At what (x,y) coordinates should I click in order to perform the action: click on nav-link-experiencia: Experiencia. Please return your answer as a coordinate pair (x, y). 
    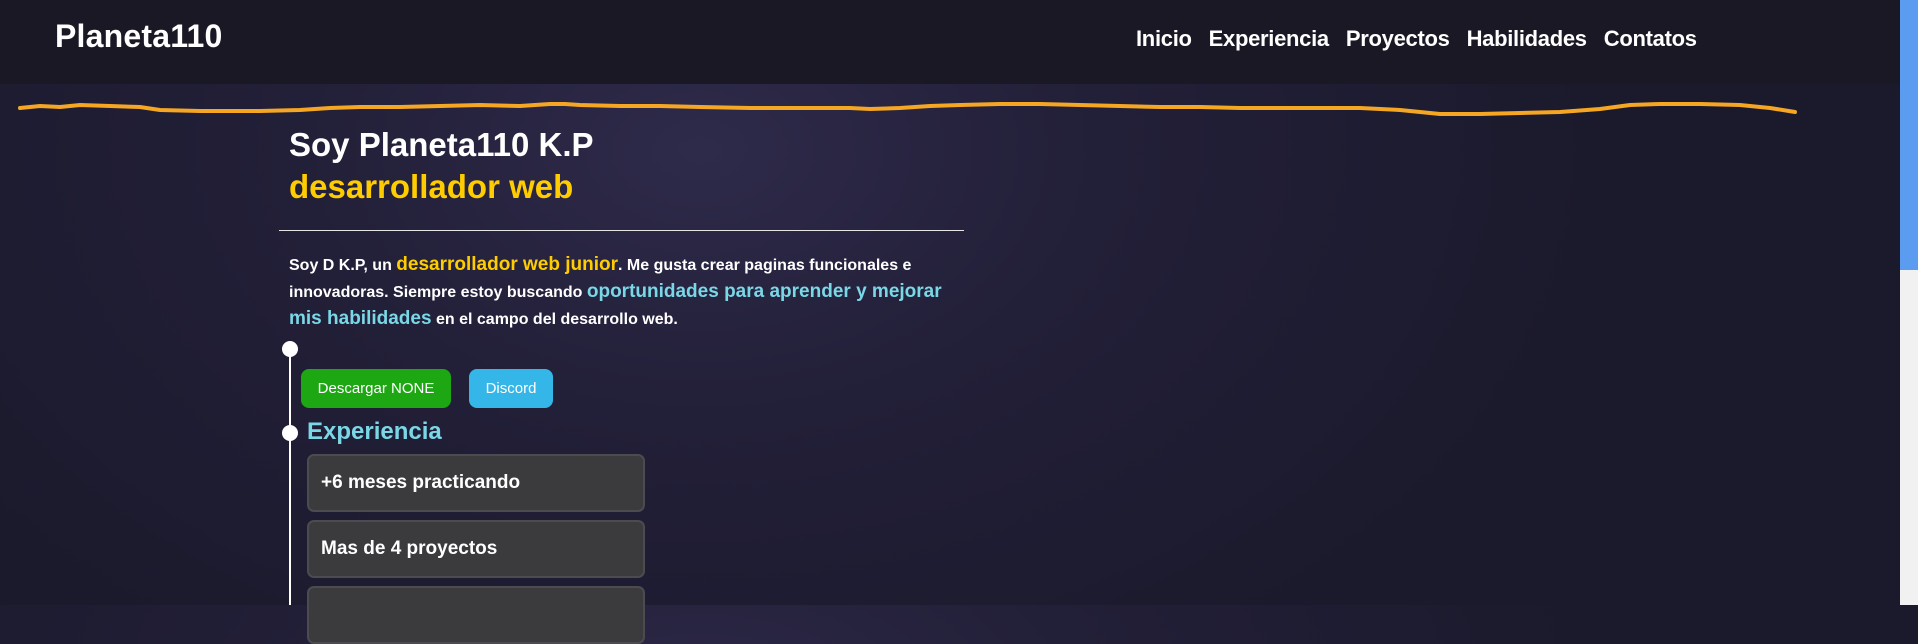
    Looking at the image, I should click on (1269, 38).